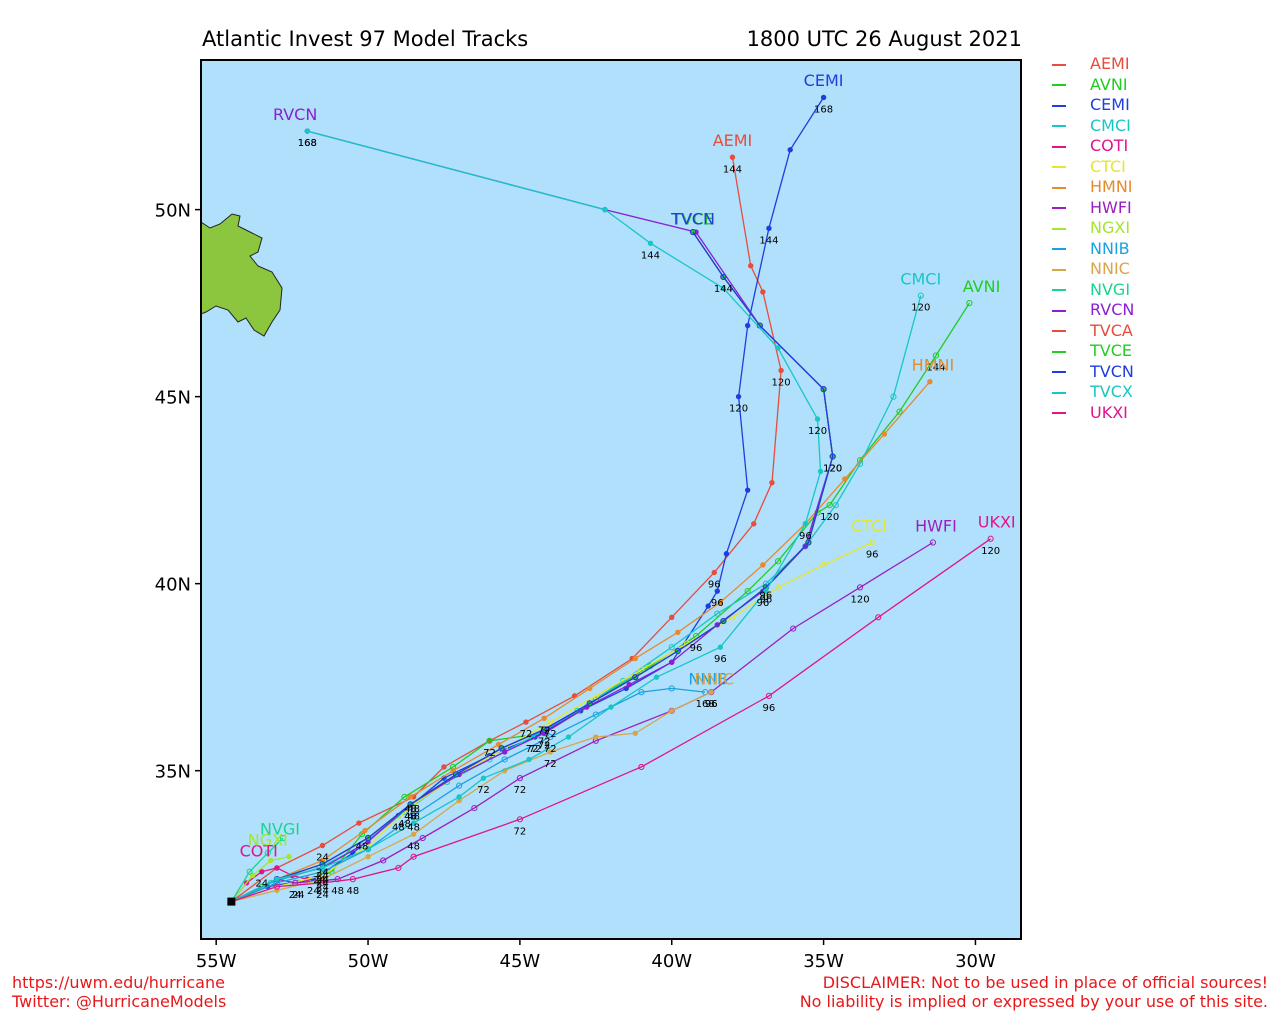  Describe the element at coordinates (1110, 125) in the screenshot. I see `legend-label: CMCI` at that location.